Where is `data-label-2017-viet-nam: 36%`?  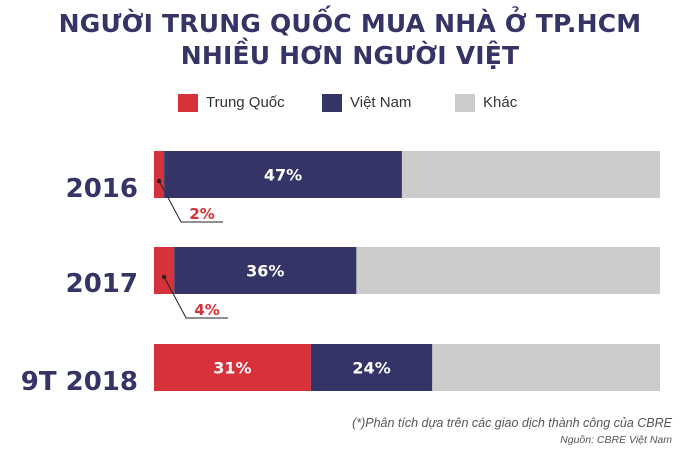 data-label-2017-viet-nam: 36% is located at coordinates (265, 271).